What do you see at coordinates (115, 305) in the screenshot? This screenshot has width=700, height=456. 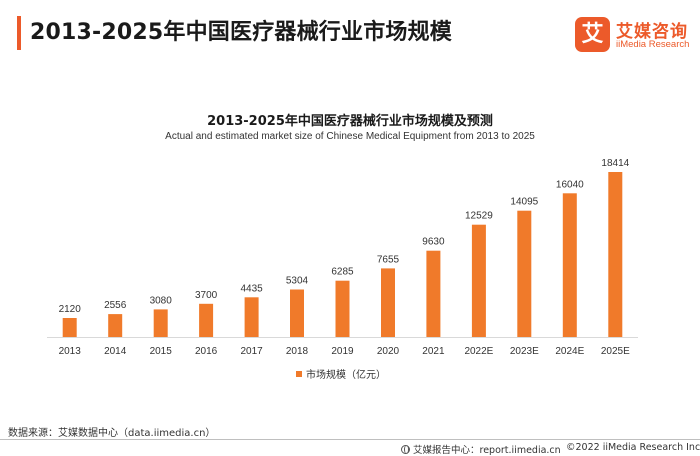 I see `data-label-2014: 2556` at bounding box center [115, 305].